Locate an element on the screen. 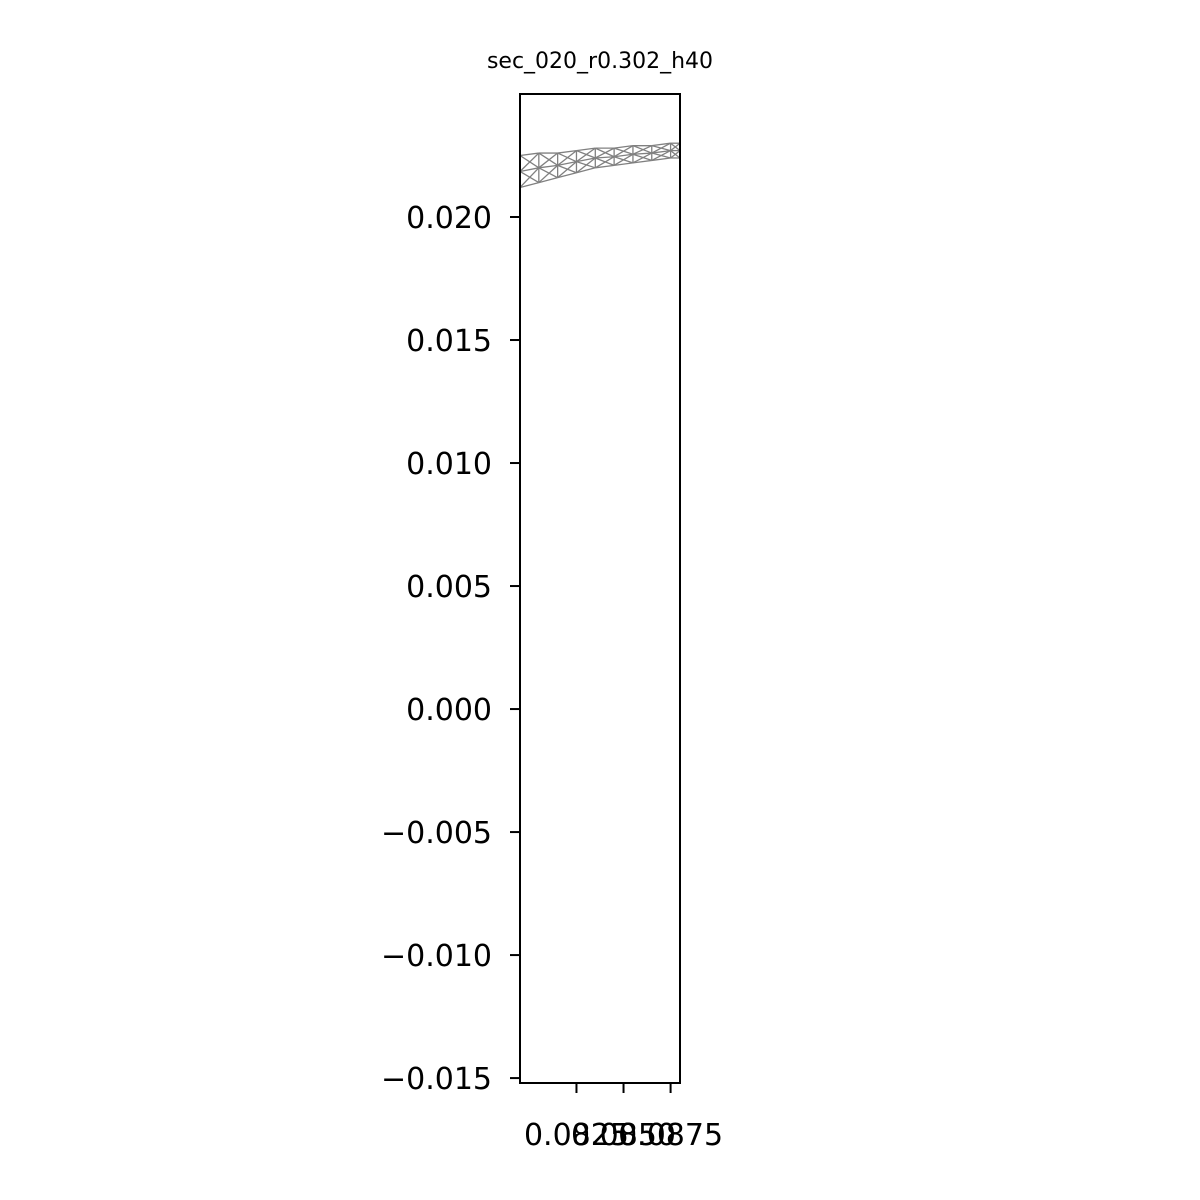 This screenshot has height=1200, width=1200. y-tick-label: 0.020 is located at coordinates (449, 218).